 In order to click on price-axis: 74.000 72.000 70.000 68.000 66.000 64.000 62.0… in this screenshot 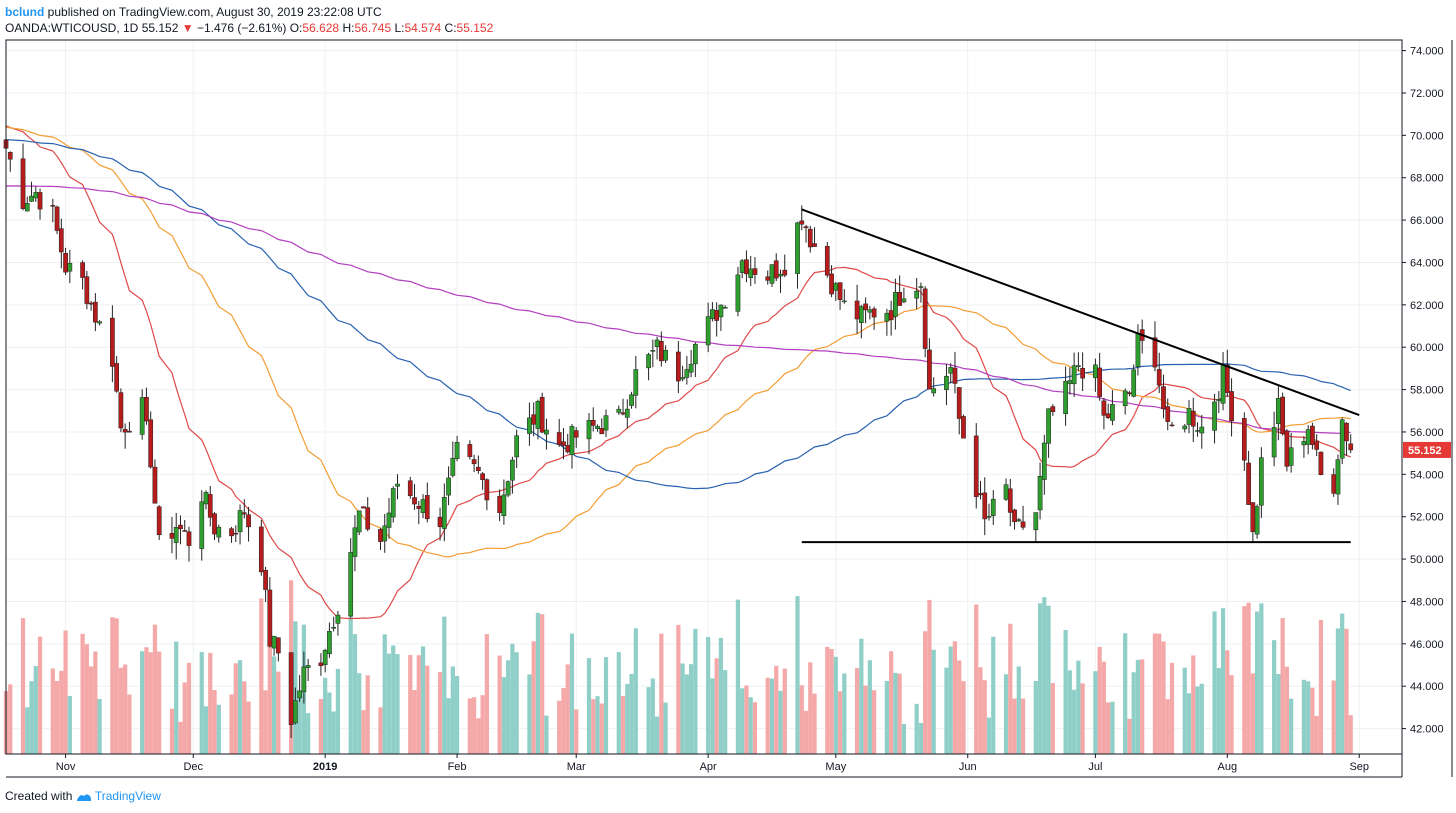, I will do `click(1426, 391)`.